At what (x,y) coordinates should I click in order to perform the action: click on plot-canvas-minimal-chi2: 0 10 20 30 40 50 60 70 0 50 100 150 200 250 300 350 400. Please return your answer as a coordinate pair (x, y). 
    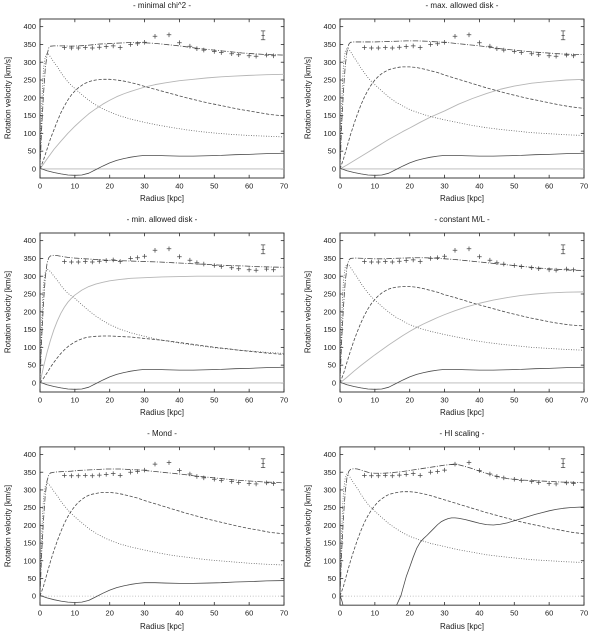
    Looking at the image, I should click on (155, 104).